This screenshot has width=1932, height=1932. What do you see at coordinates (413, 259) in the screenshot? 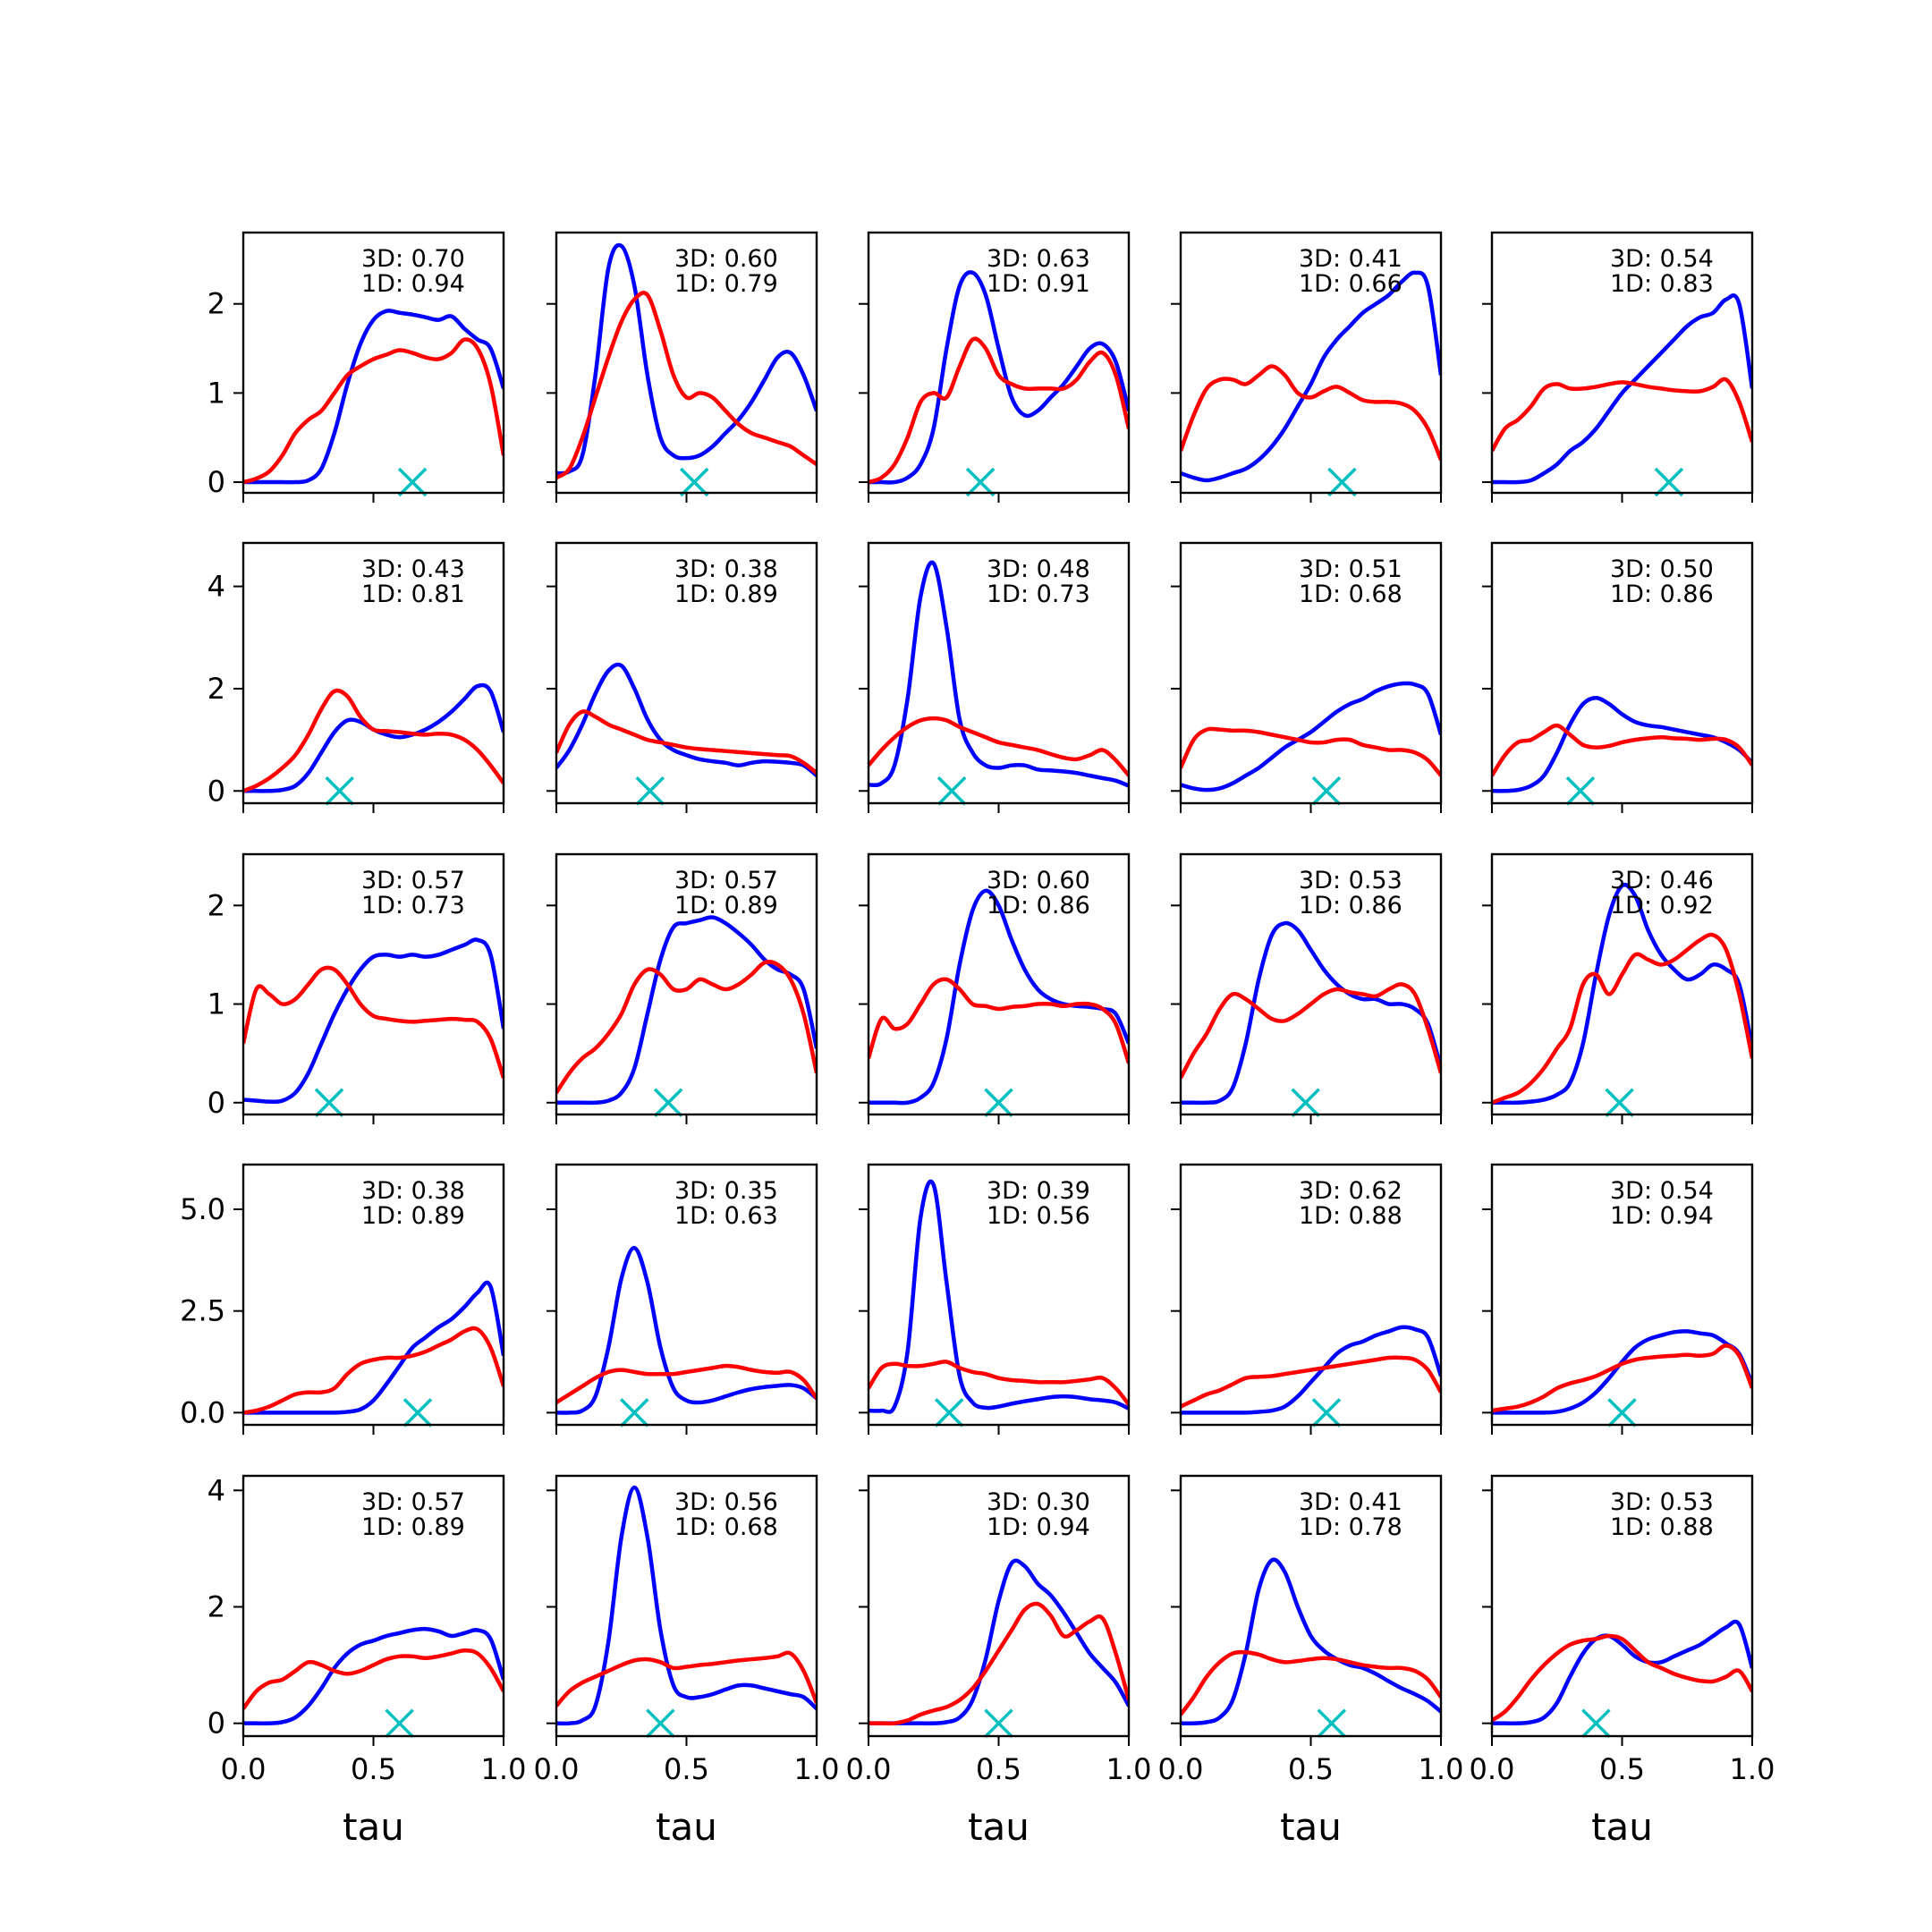
I see `annotation-3d: 3D: 0.70` at bounding box center [413, 259].